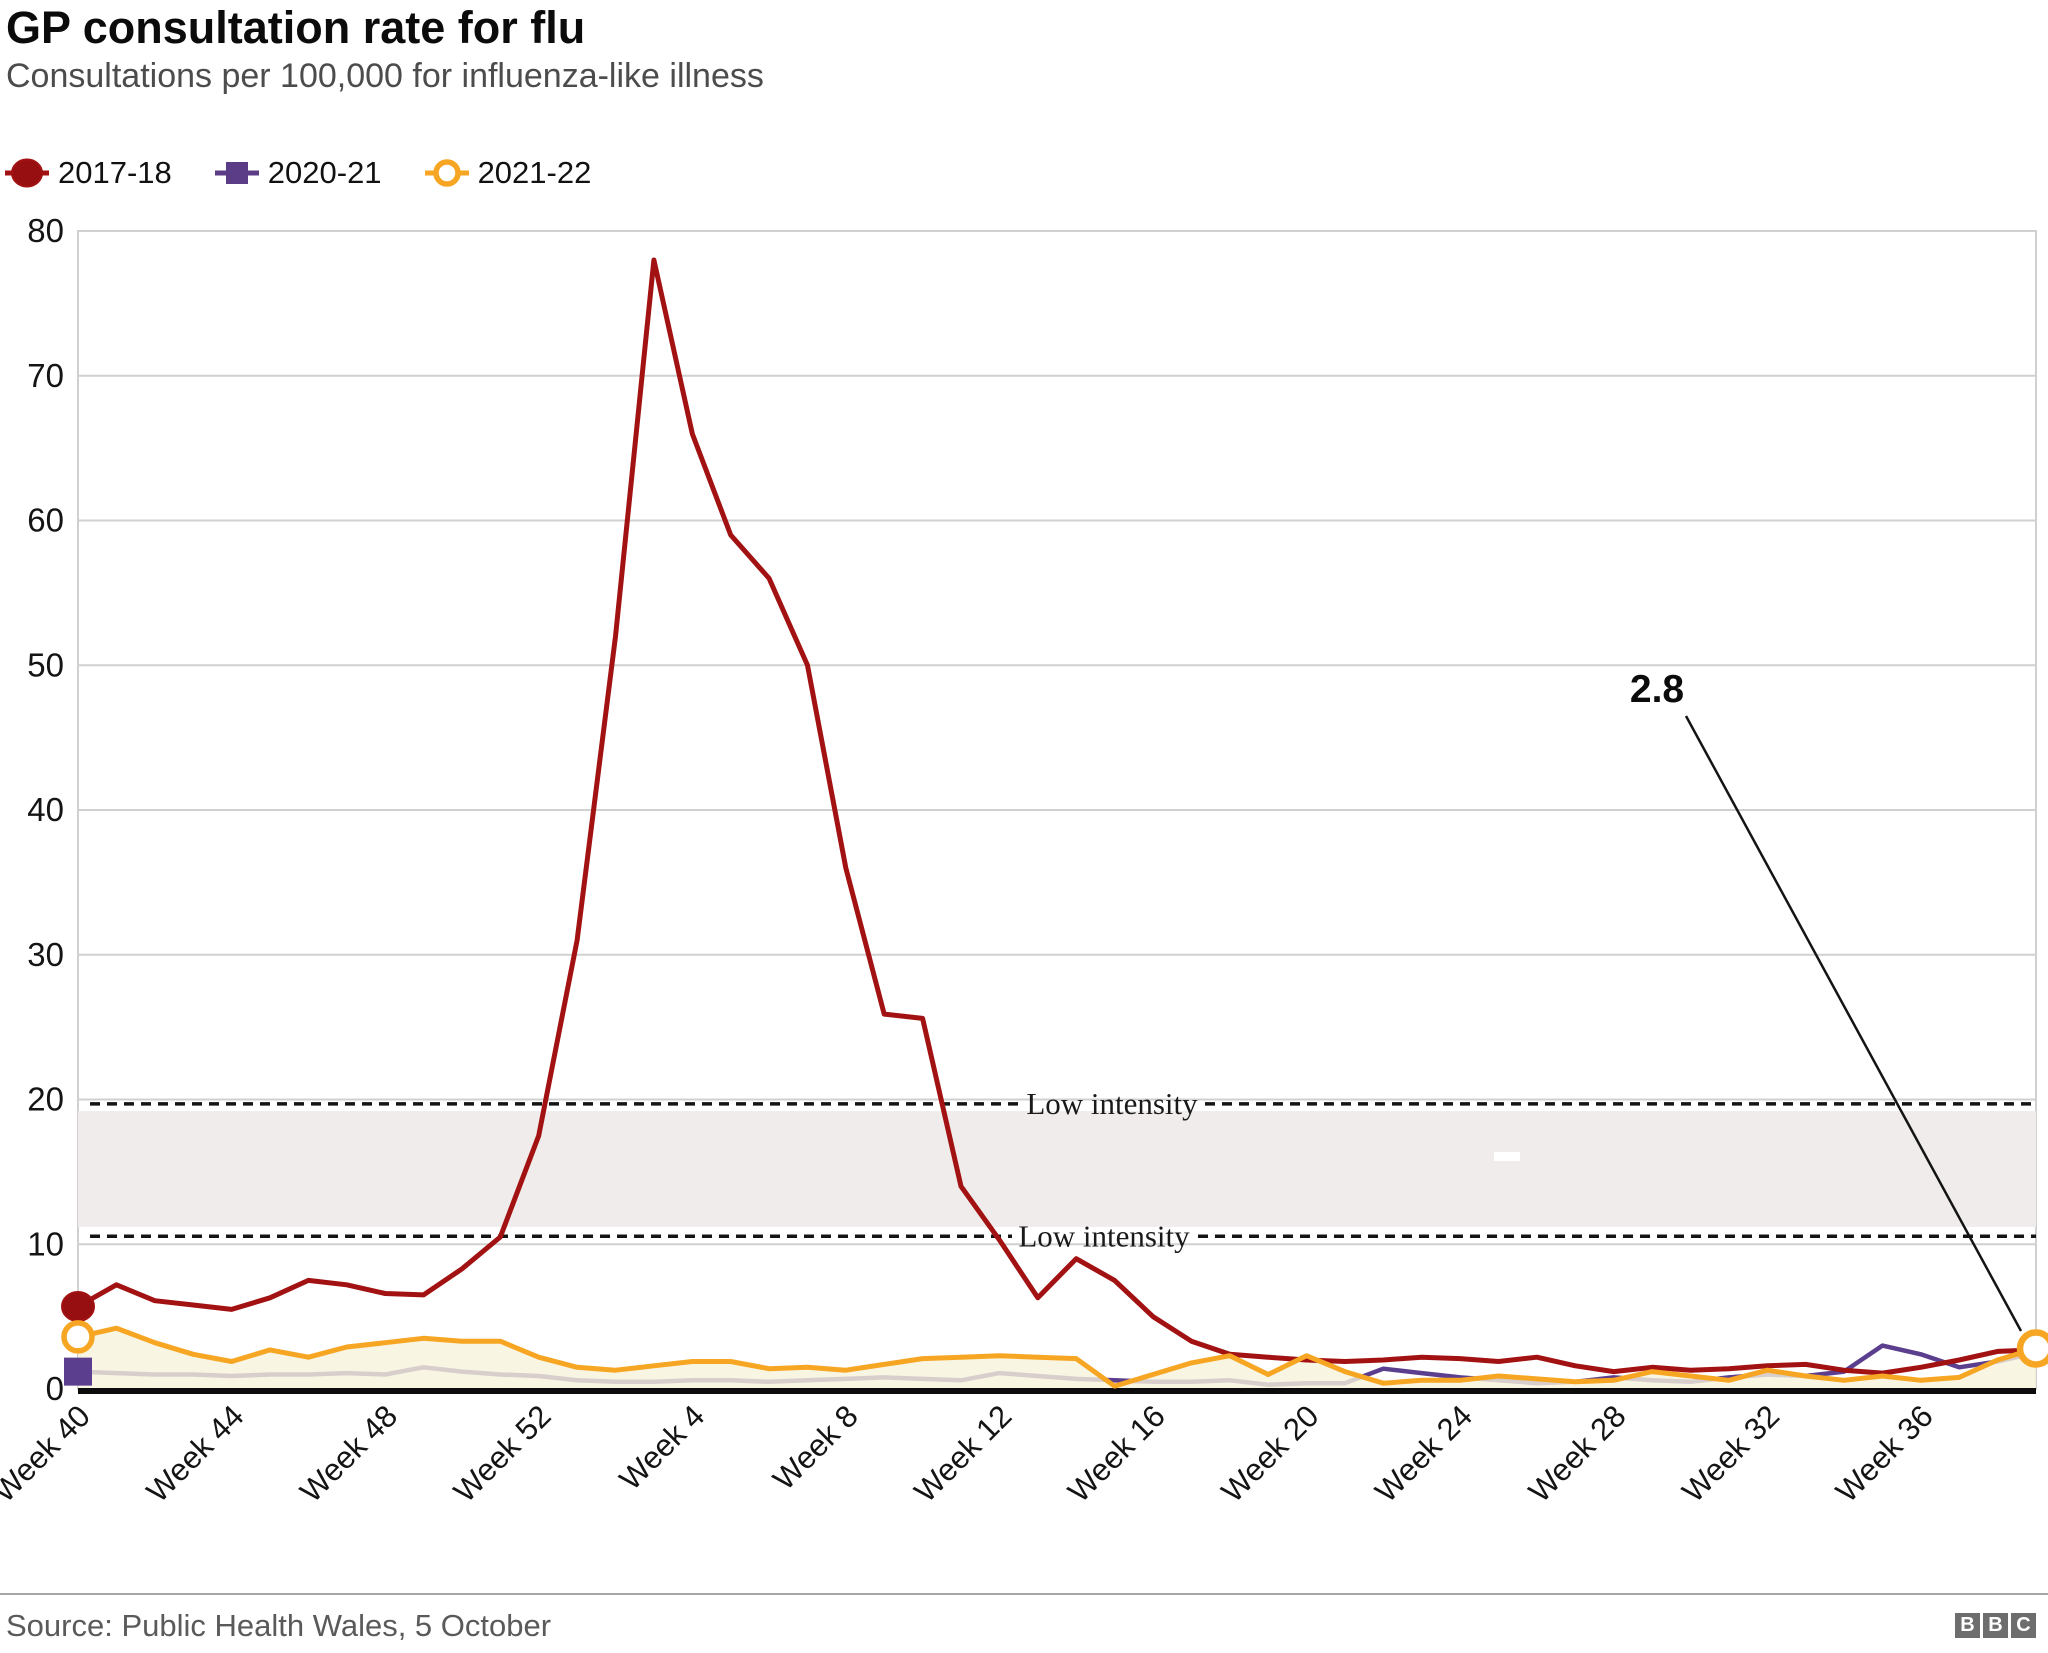  What do you see at coordinates (1104, 1235) in the screenshot?
I see `lower-threshold-label: Low intensity` at bounding box center [1104, 1235].